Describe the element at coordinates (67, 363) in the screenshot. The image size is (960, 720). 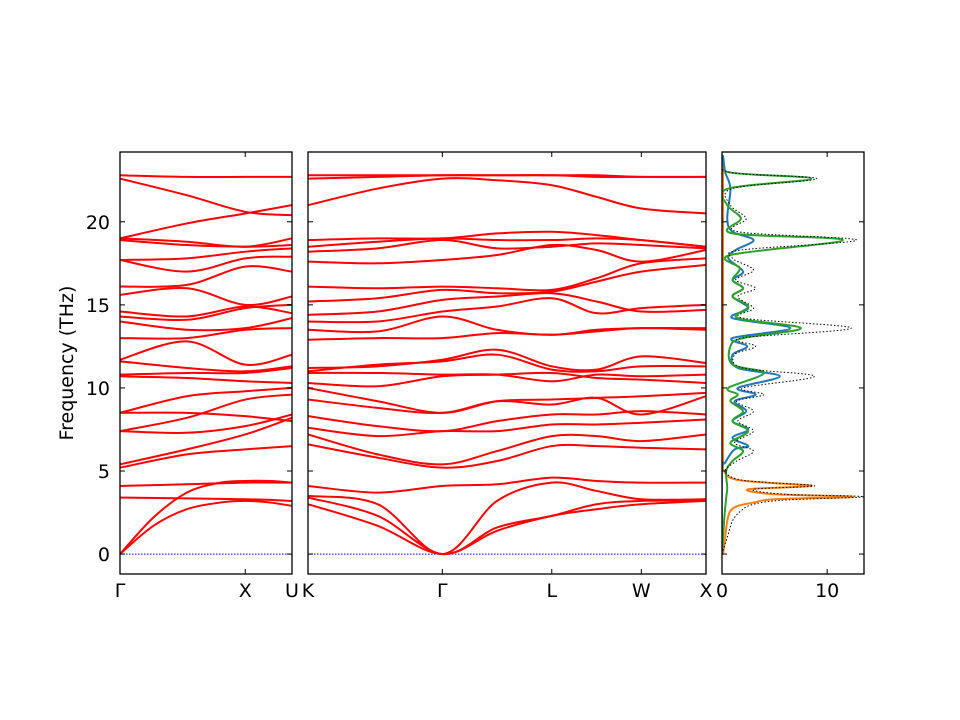
I see `y-axis-label: Frequency (THz)` at that location.